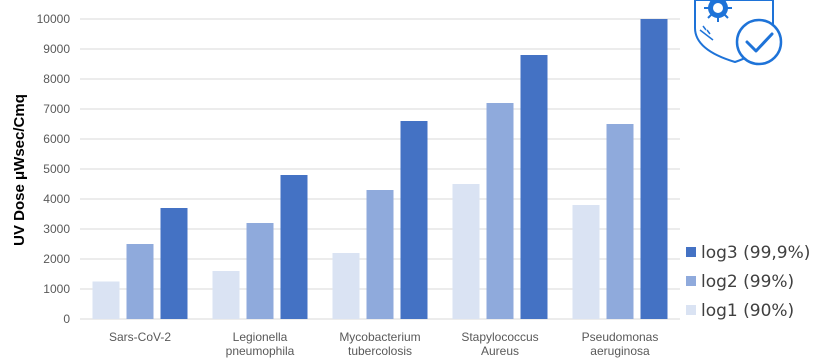  What do you see at coordinates (747, 311) in the screenshot?
I see `legend-label: log1 (90%)` at bounding box center [747, 311].